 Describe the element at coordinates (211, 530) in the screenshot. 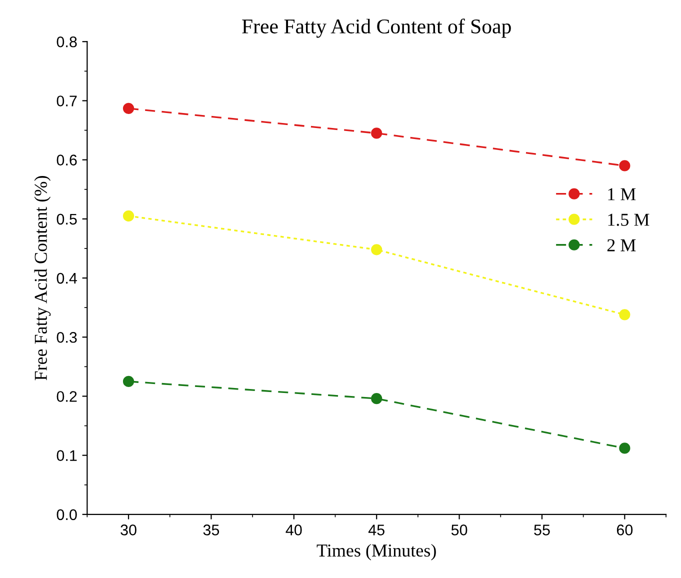

I see `x-tick-label: 35` at that location.